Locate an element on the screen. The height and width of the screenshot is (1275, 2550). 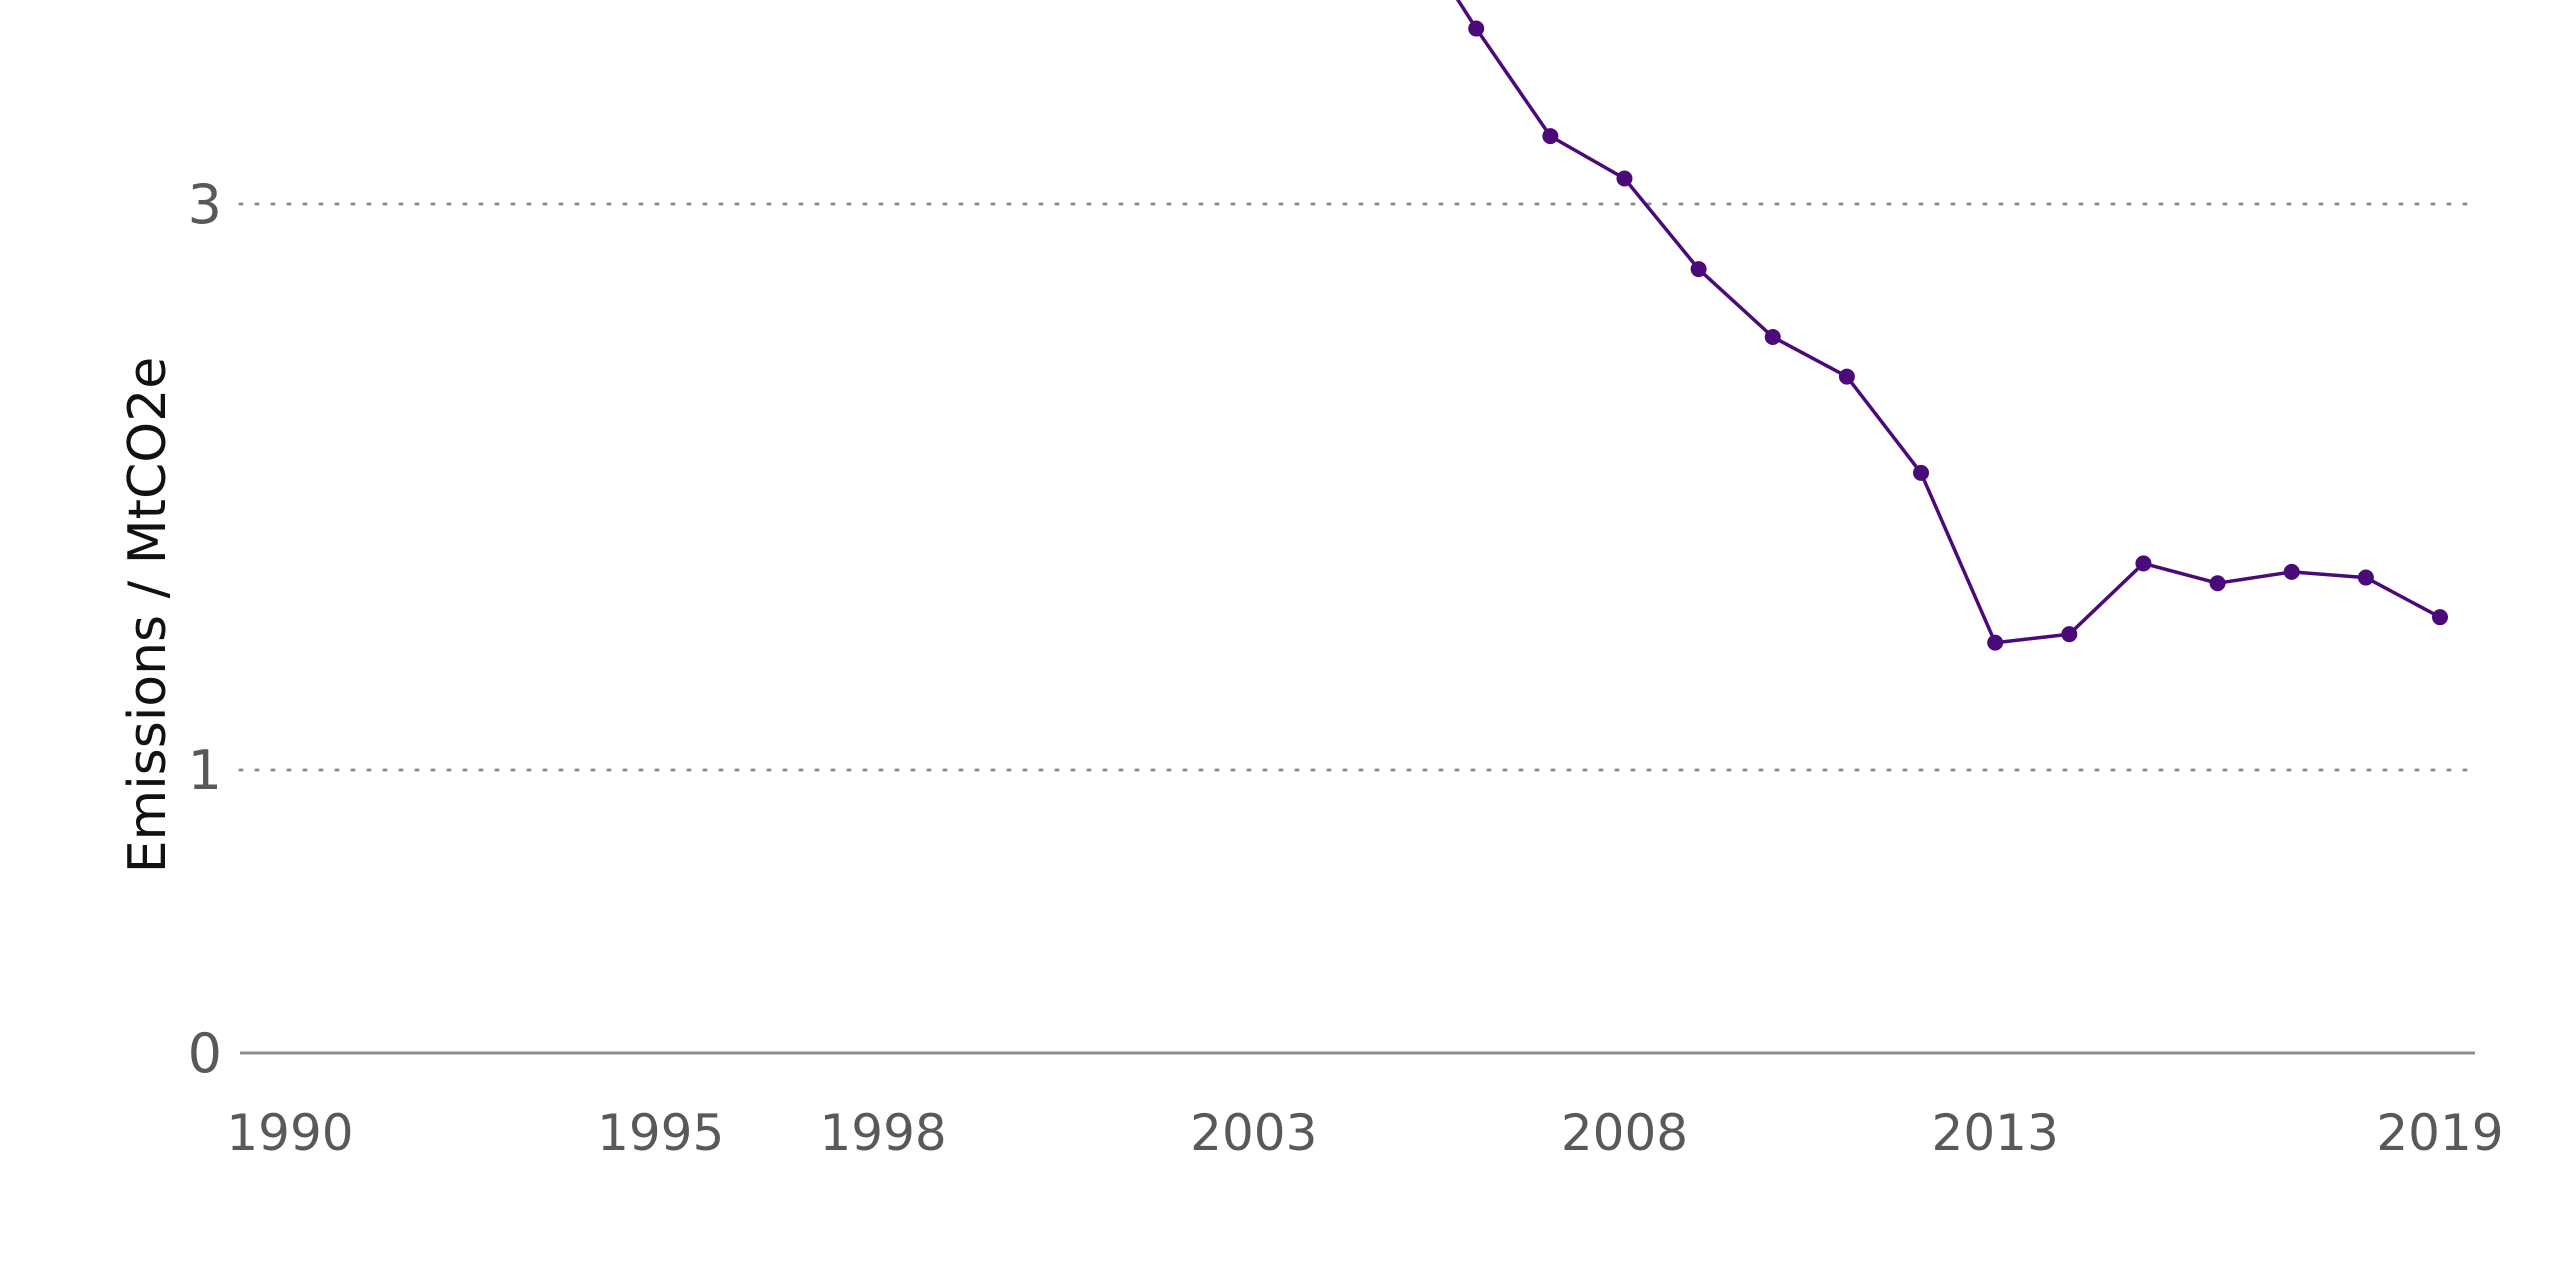
x-tick-label: 1990 is located at coordinates (289, 1133).